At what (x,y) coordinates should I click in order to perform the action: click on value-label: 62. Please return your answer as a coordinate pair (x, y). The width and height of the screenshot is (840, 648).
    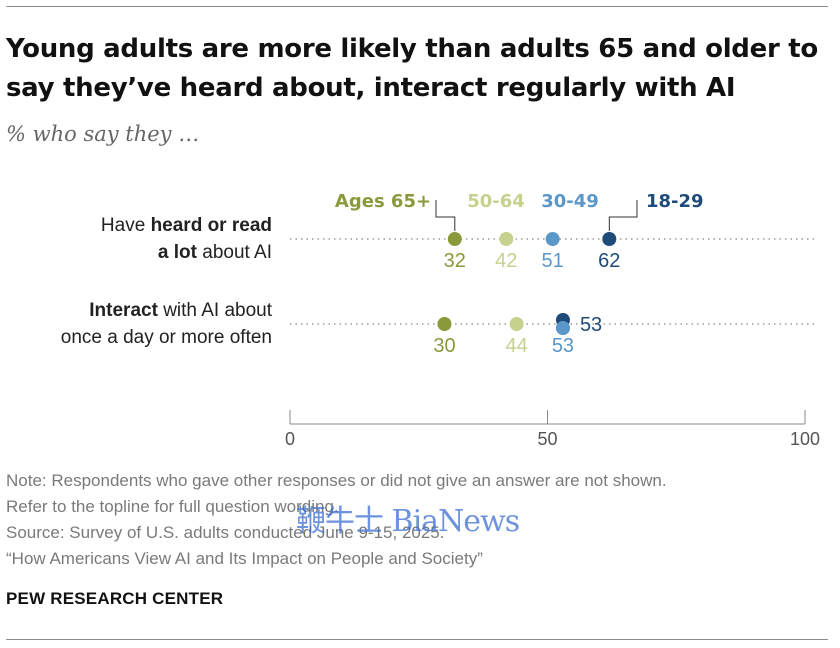
    Looking at the image, I should click on (609, 261).